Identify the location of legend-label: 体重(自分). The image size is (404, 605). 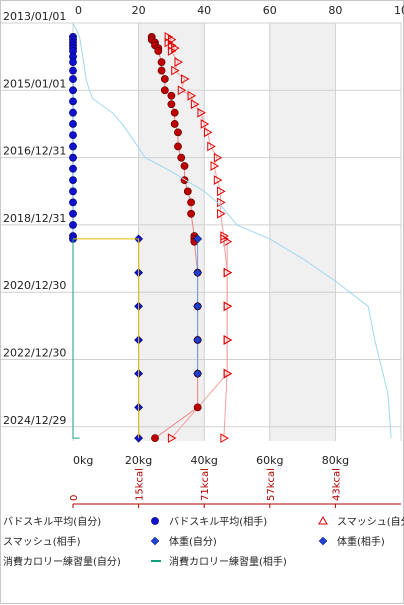
(193, 541).